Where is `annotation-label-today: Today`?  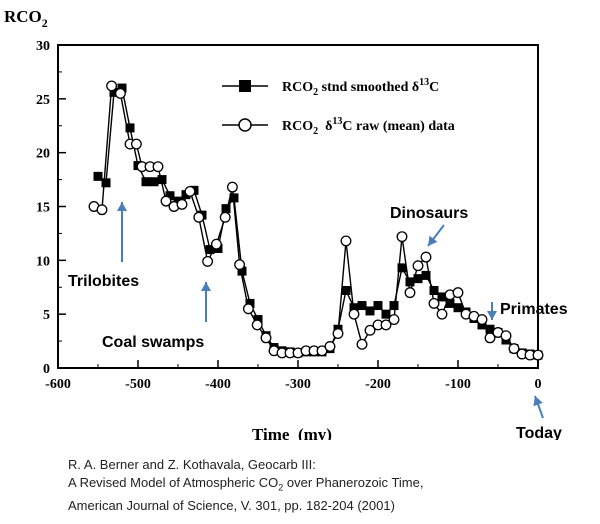
annotation-label-today: Today is located at coordinates (539, 432).